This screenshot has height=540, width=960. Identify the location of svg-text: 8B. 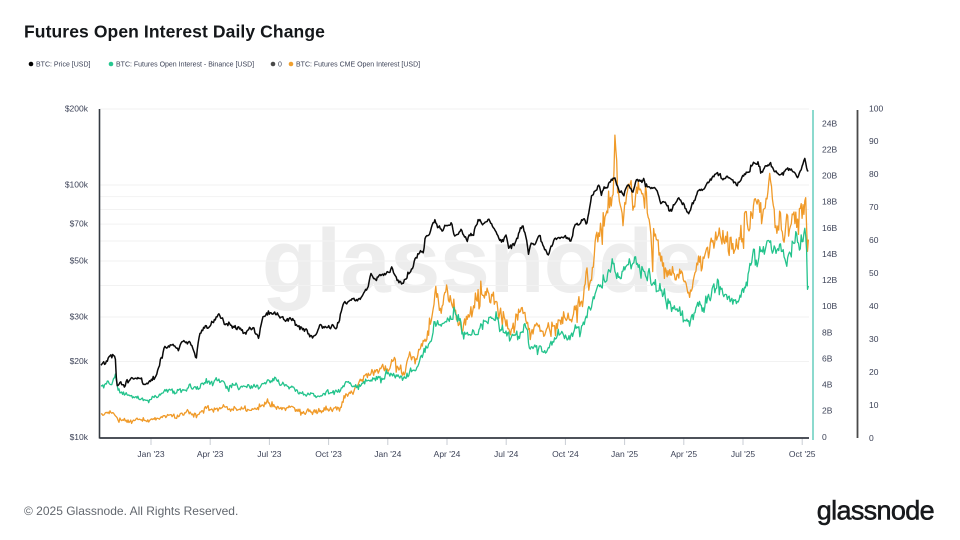
(827, 332).